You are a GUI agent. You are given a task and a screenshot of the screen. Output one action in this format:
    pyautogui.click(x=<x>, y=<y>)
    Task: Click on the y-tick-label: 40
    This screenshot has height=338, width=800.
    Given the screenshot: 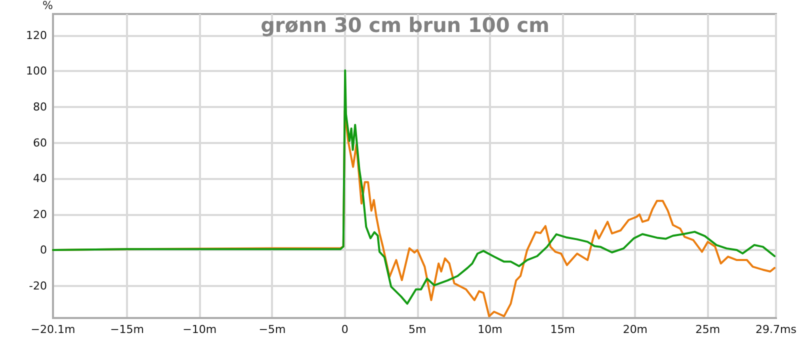 What is the action you would take?
    pyautogui.click(x=40, y=179)
    